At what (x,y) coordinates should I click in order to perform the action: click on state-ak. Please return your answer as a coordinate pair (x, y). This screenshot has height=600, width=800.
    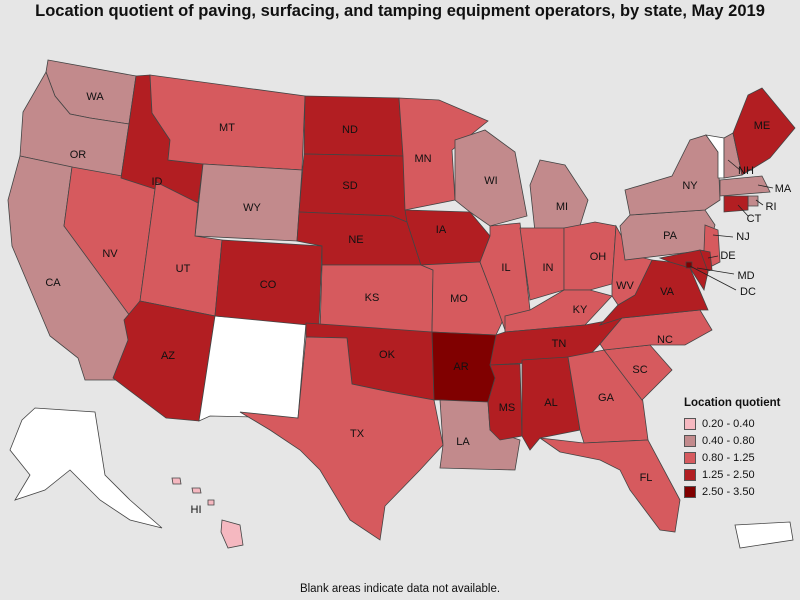
    Looking at the image, I should click on (86, 468).